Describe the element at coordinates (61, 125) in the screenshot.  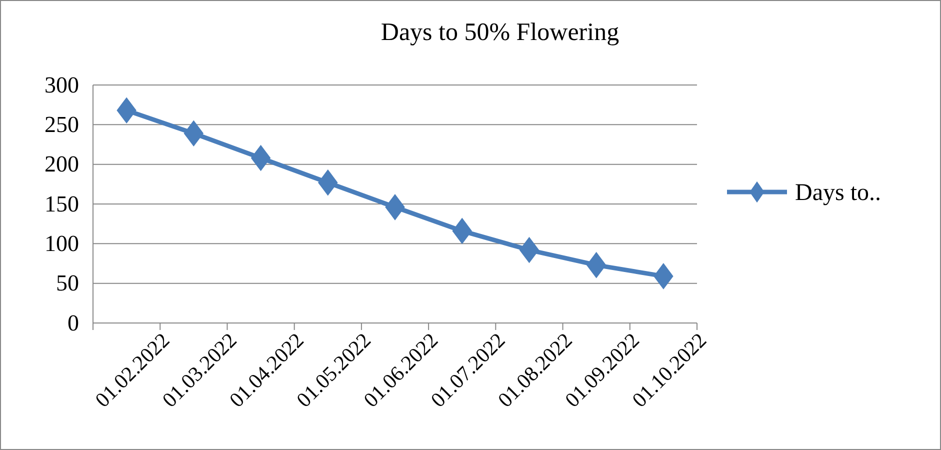
I see `y-tick-label: 250` at that location.